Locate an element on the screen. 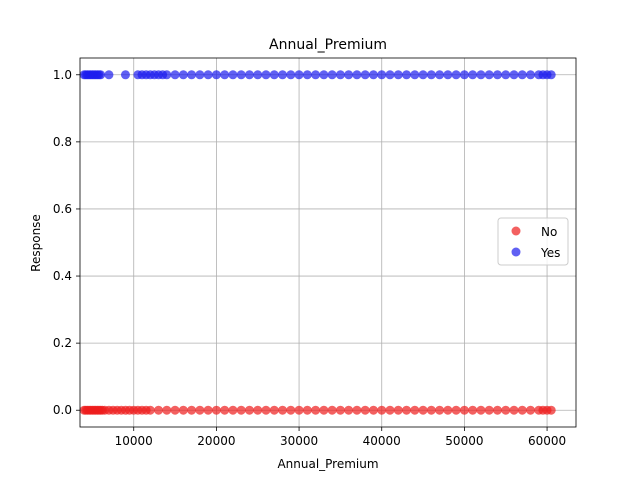 This screenshot has height=480, width=640. y-axis-label: Response is located at coordinates (36, 243).